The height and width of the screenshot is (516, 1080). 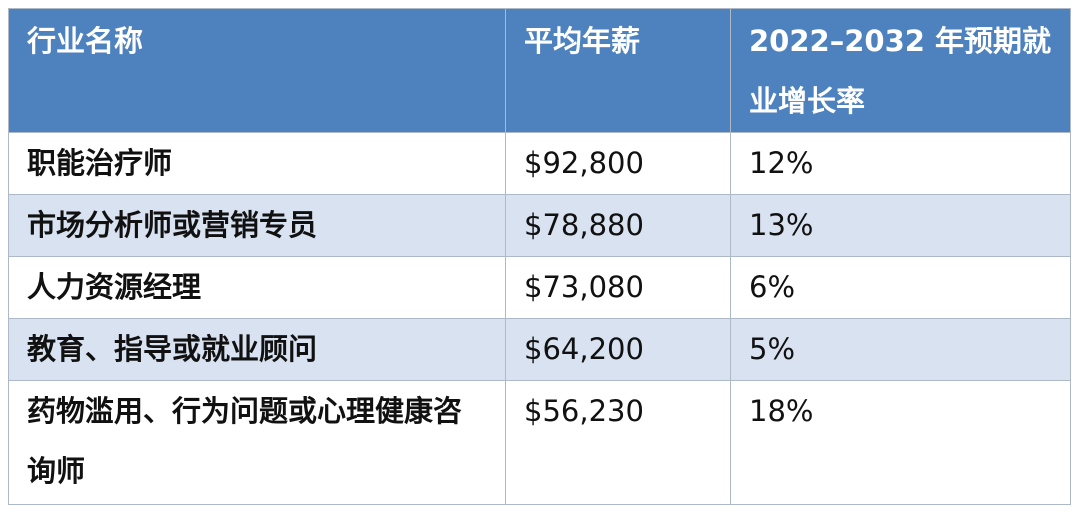 What do you see at coordinates (618, 349) in the screenshot?
I see `salary-cell: $64,200` at bounding box center [618, 349].